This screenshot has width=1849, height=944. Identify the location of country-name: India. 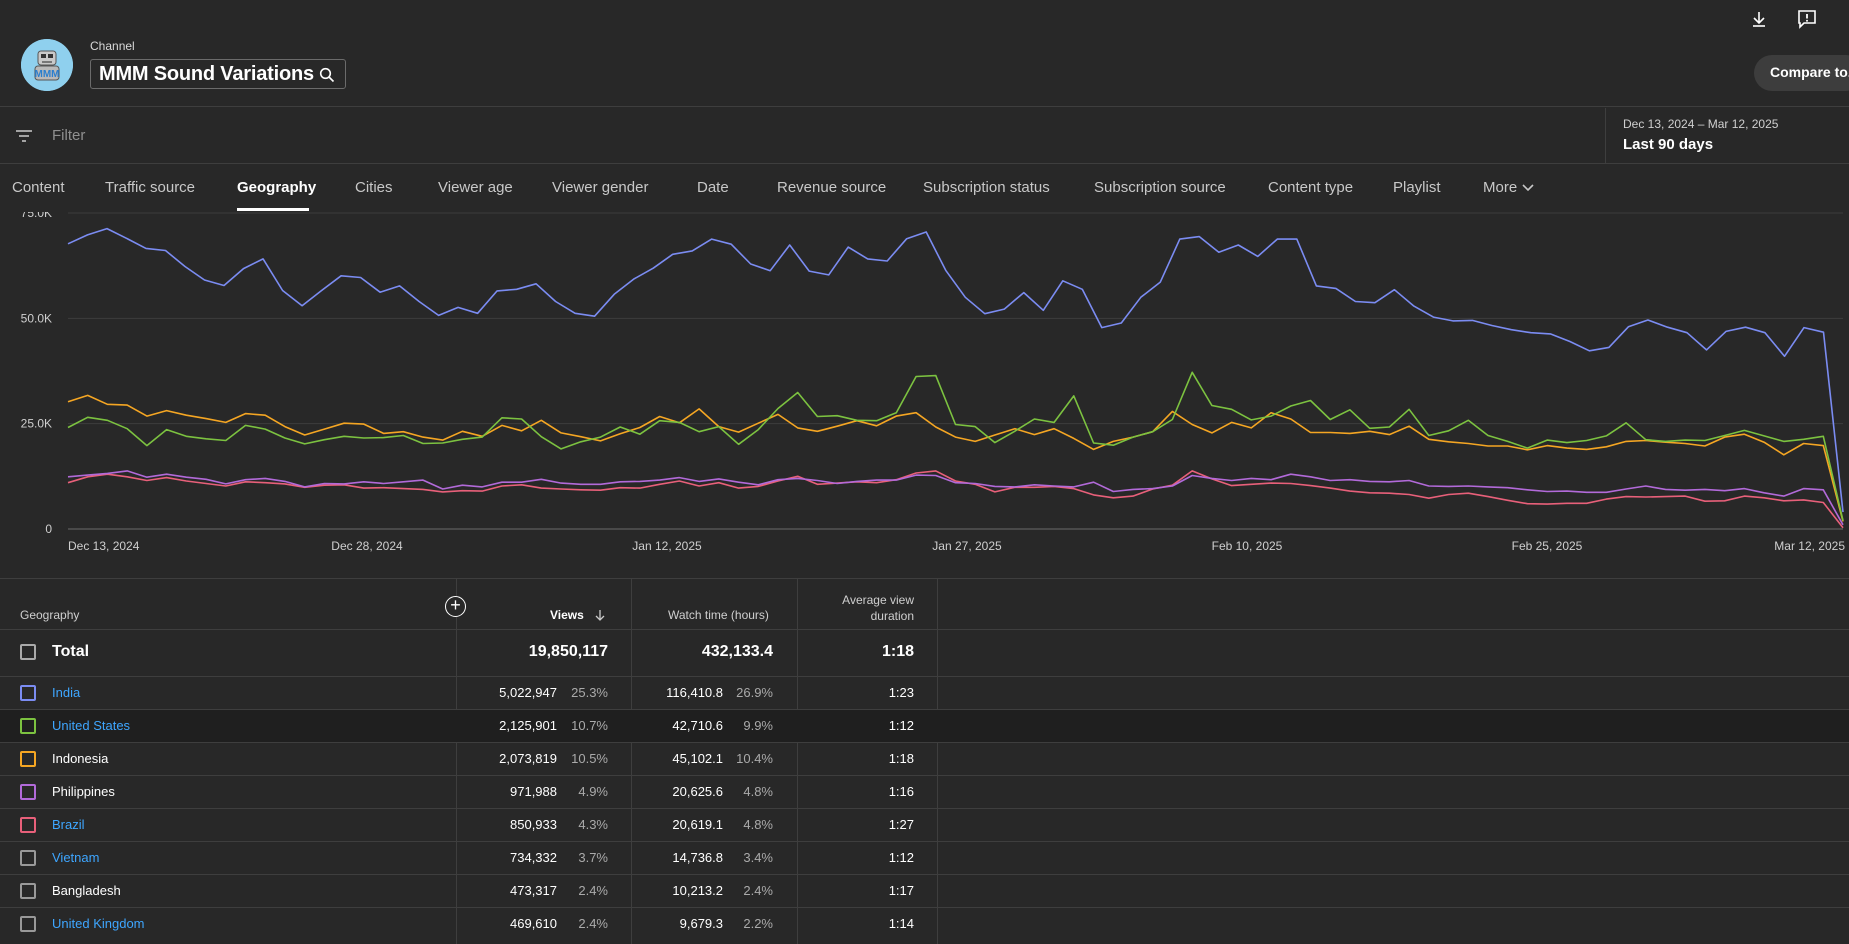
(66, 692).